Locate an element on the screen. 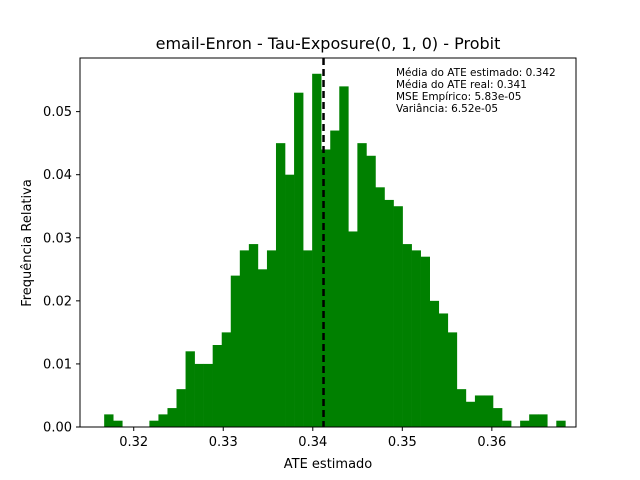 The height and width of the screenshot is (480, 640). y-tick-label: 0.05 is located at coordinates (57, 112).